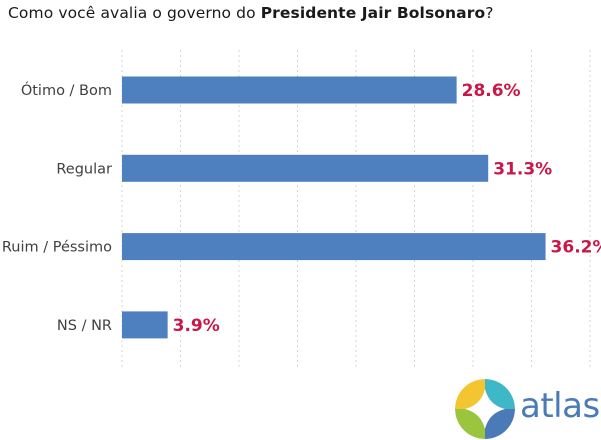 The height and width of the screenshot is (440, 601). Describe the element at coordinates (134, 13) in the screenshot. I see `title-prefix: Como você avalia o governo do` at that location.